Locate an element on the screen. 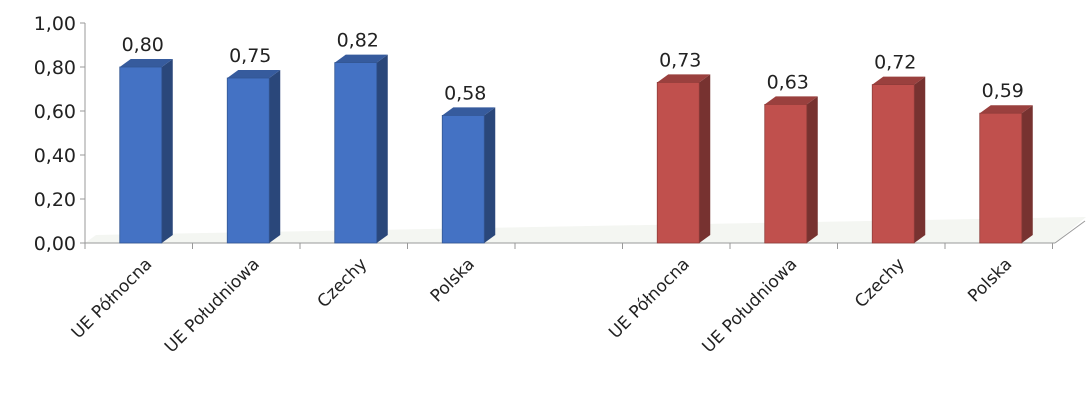 The width and height of the screenshot is (1086, 397). bar-value-label: 0,82 is located at coordinates (358, 41).